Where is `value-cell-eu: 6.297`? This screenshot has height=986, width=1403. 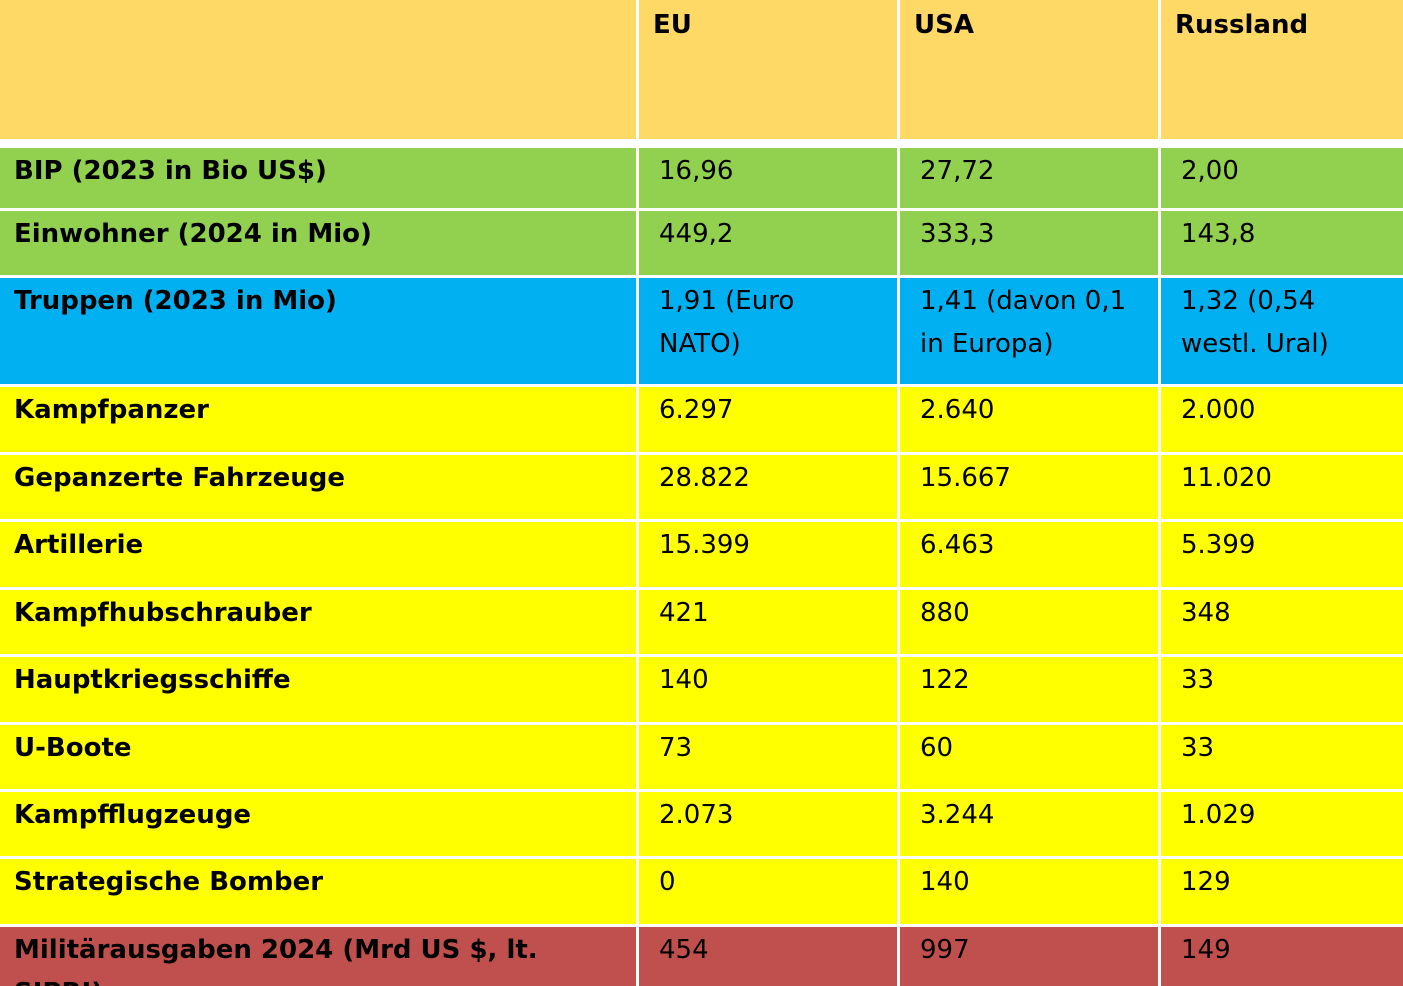 value-cell-eu: 6.297 is located at coordinates (768, 419).